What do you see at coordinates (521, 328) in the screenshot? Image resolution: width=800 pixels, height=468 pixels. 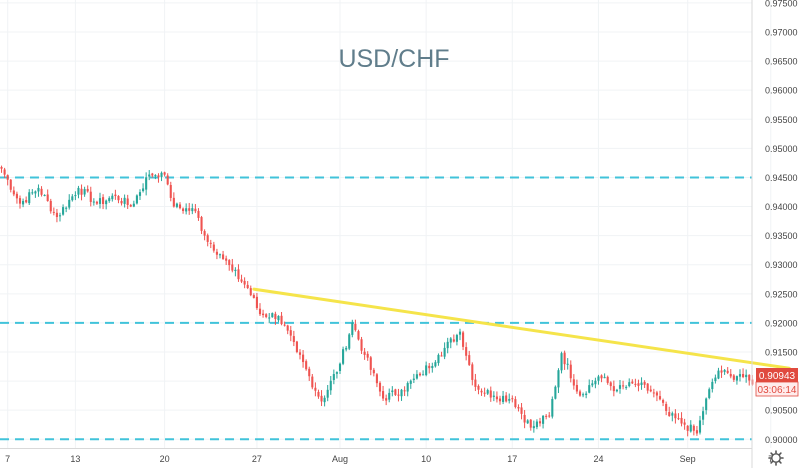 I see `trendline` at bounding box center [521, 328].